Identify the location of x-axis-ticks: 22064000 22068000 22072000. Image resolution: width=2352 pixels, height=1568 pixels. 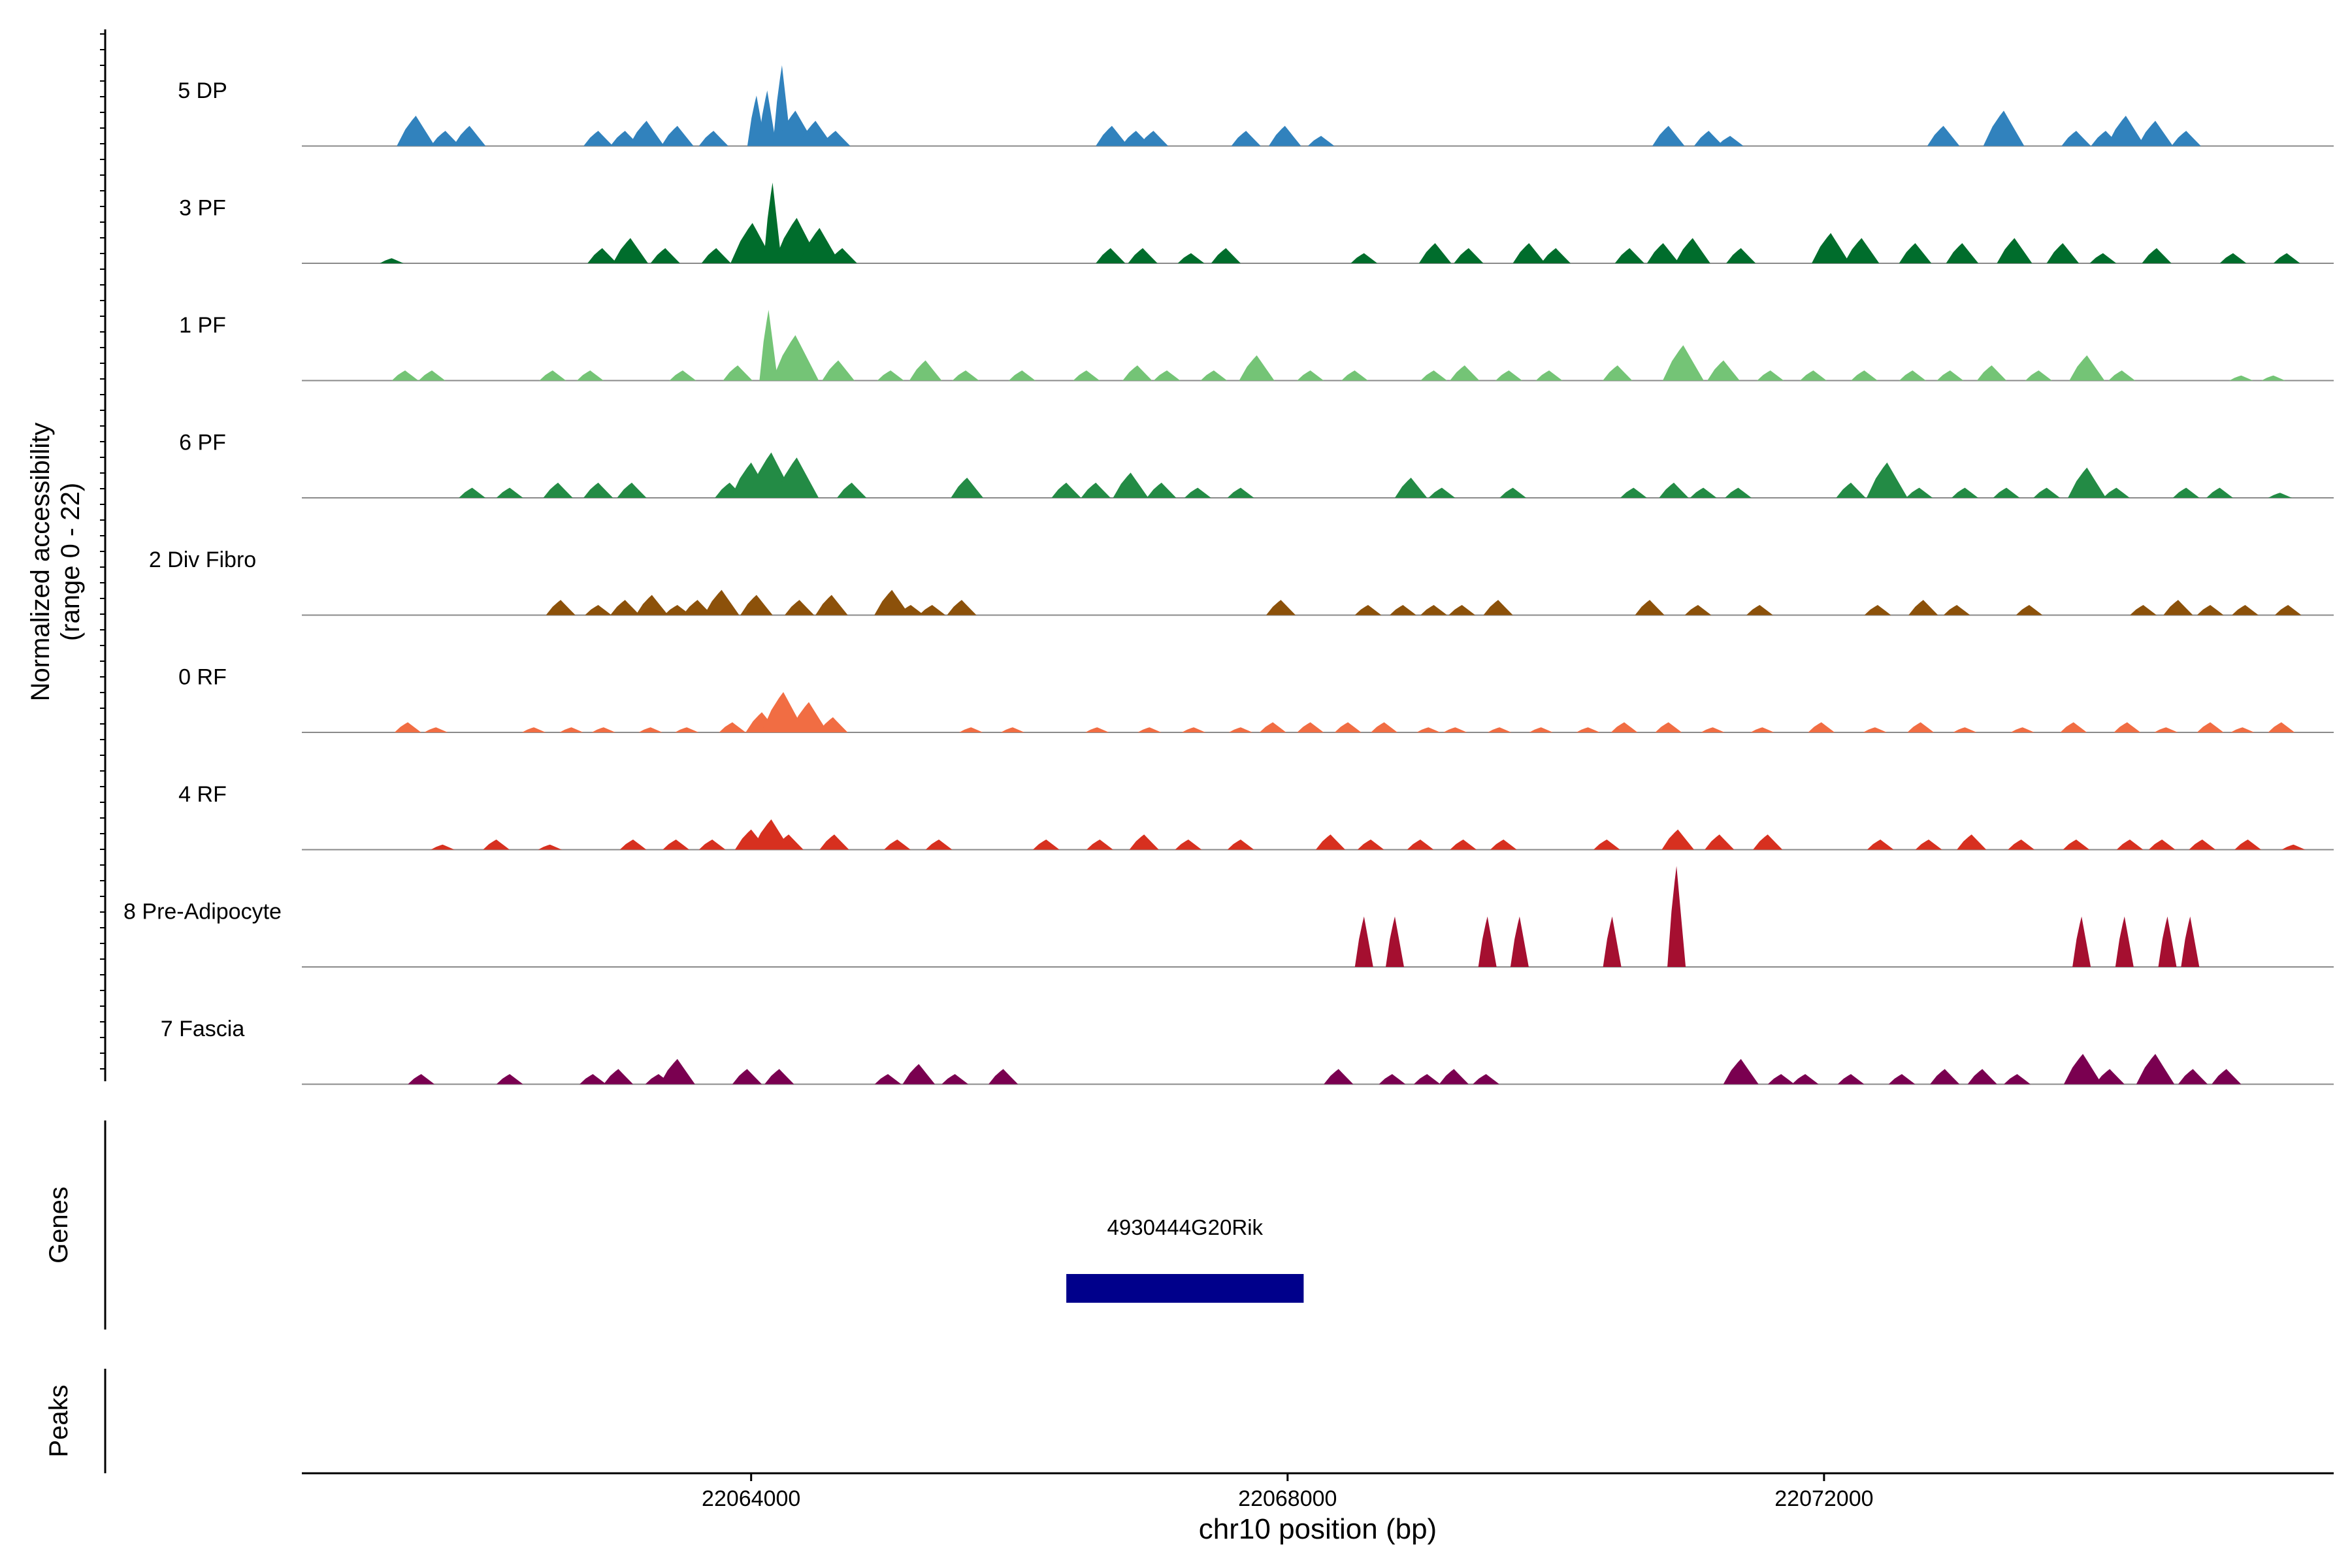
(1288, 1492).